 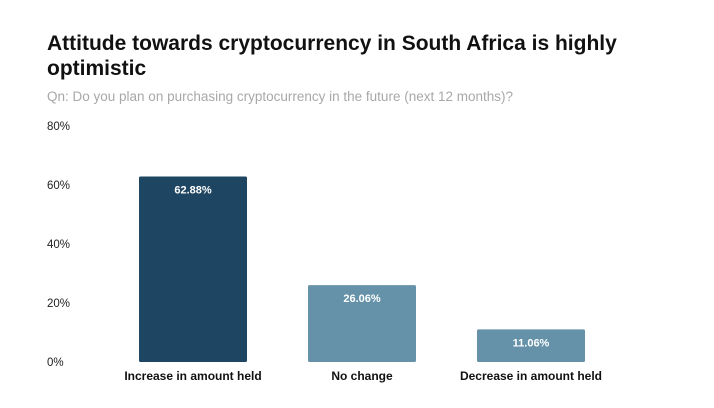 What do you see at coordinates (58, 186) in the screenshot?
I see `y-tick-label: 60%` at bounding box center [58, 186].